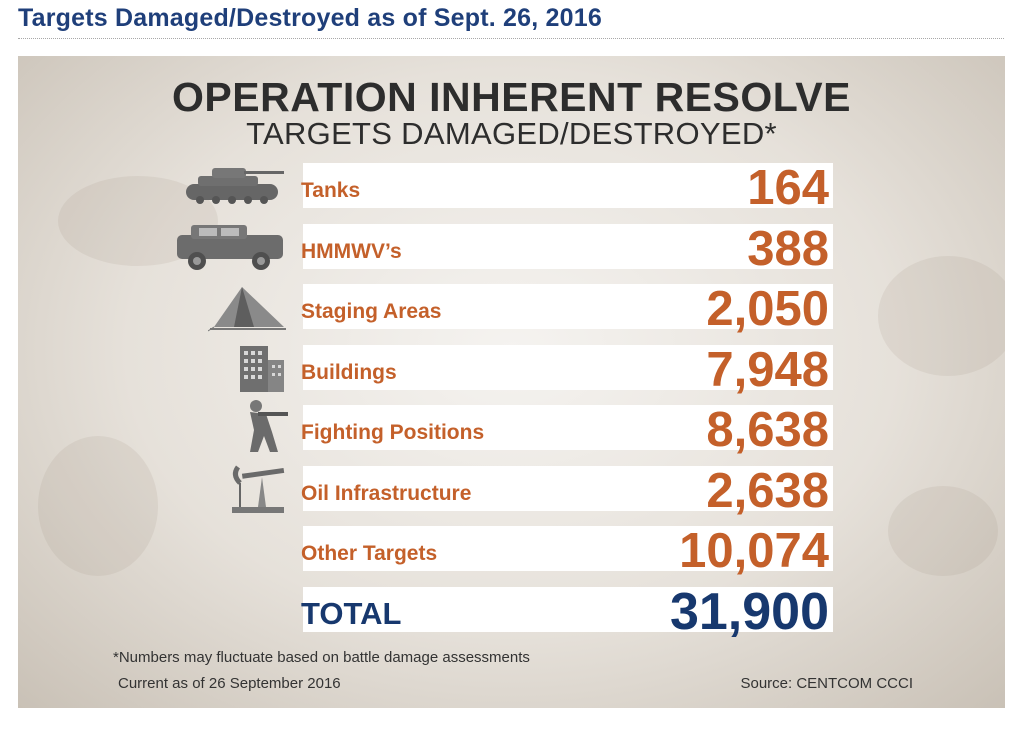 The height and width of the screenshot is (735, 1024). Describe the element at coordinates (386, 493) in the screenshot. I see `row-label: Oil Infrastructure` at that location.